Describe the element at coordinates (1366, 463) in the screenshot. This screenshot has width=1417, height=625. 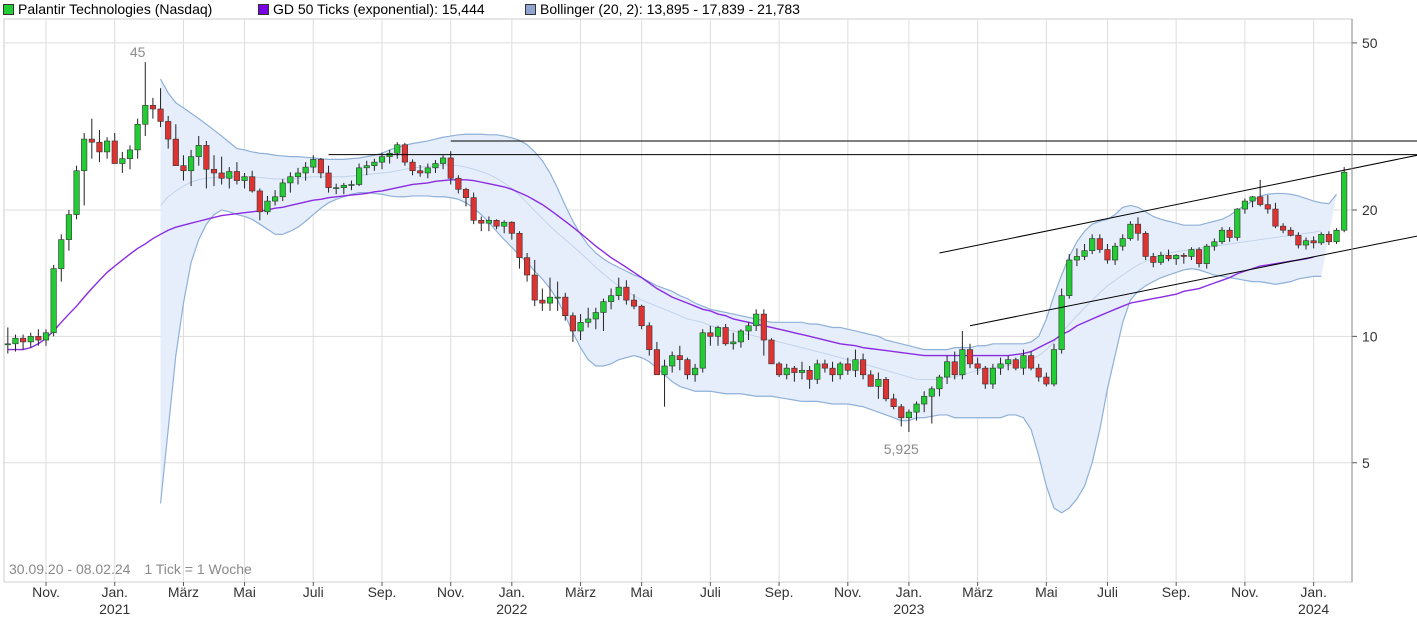
I see `y-tick-label: 5` at that location.